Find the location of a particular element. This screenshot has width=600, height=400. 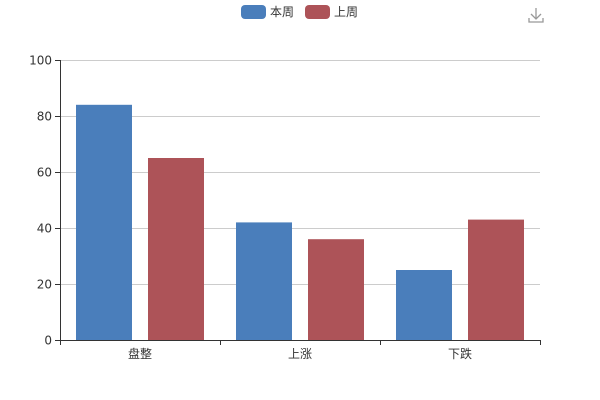

legend-label-this-week: 本周 is located at coordinates (282, 12).